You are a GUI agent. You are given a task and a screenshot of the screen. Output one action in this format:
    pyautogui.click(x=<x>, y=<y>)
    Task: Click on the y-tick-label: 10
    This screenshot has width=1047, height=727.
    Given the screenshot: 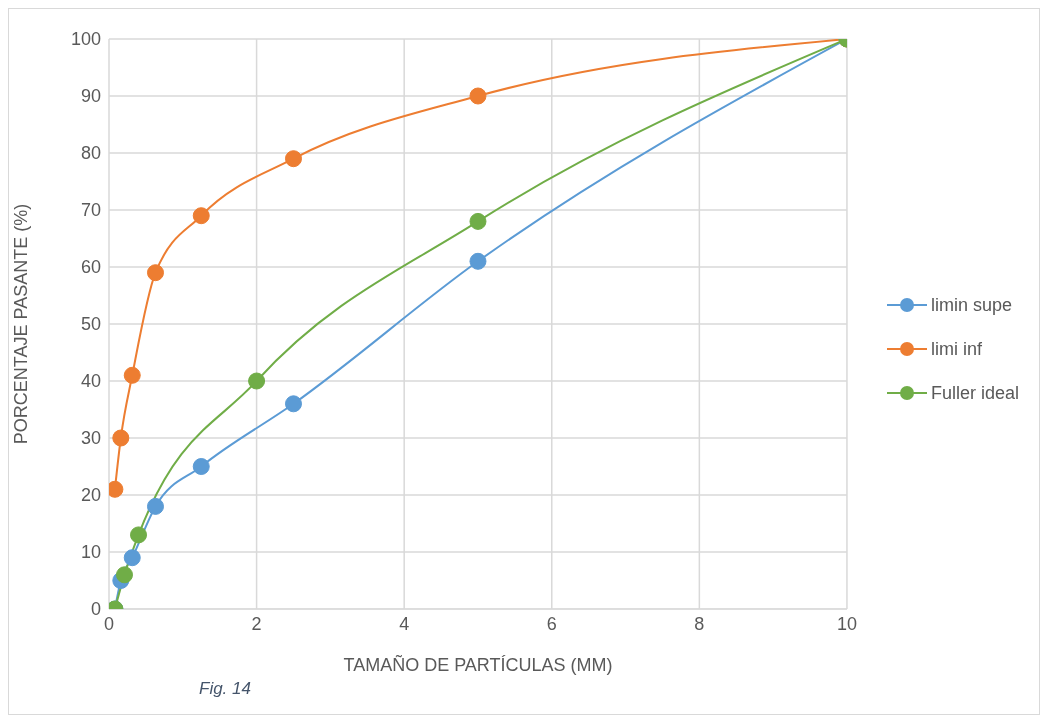 What is the action you would take?
    pyautogui.click(x=90, y=552)
    